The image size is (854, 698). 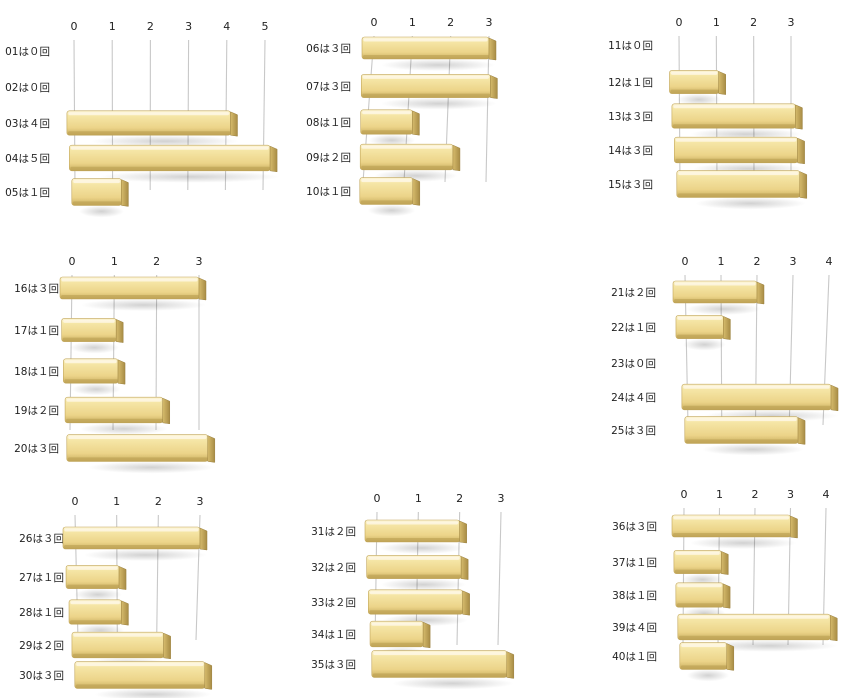 I want to click on category-label: 24は４回, so click(x=633, y=398).